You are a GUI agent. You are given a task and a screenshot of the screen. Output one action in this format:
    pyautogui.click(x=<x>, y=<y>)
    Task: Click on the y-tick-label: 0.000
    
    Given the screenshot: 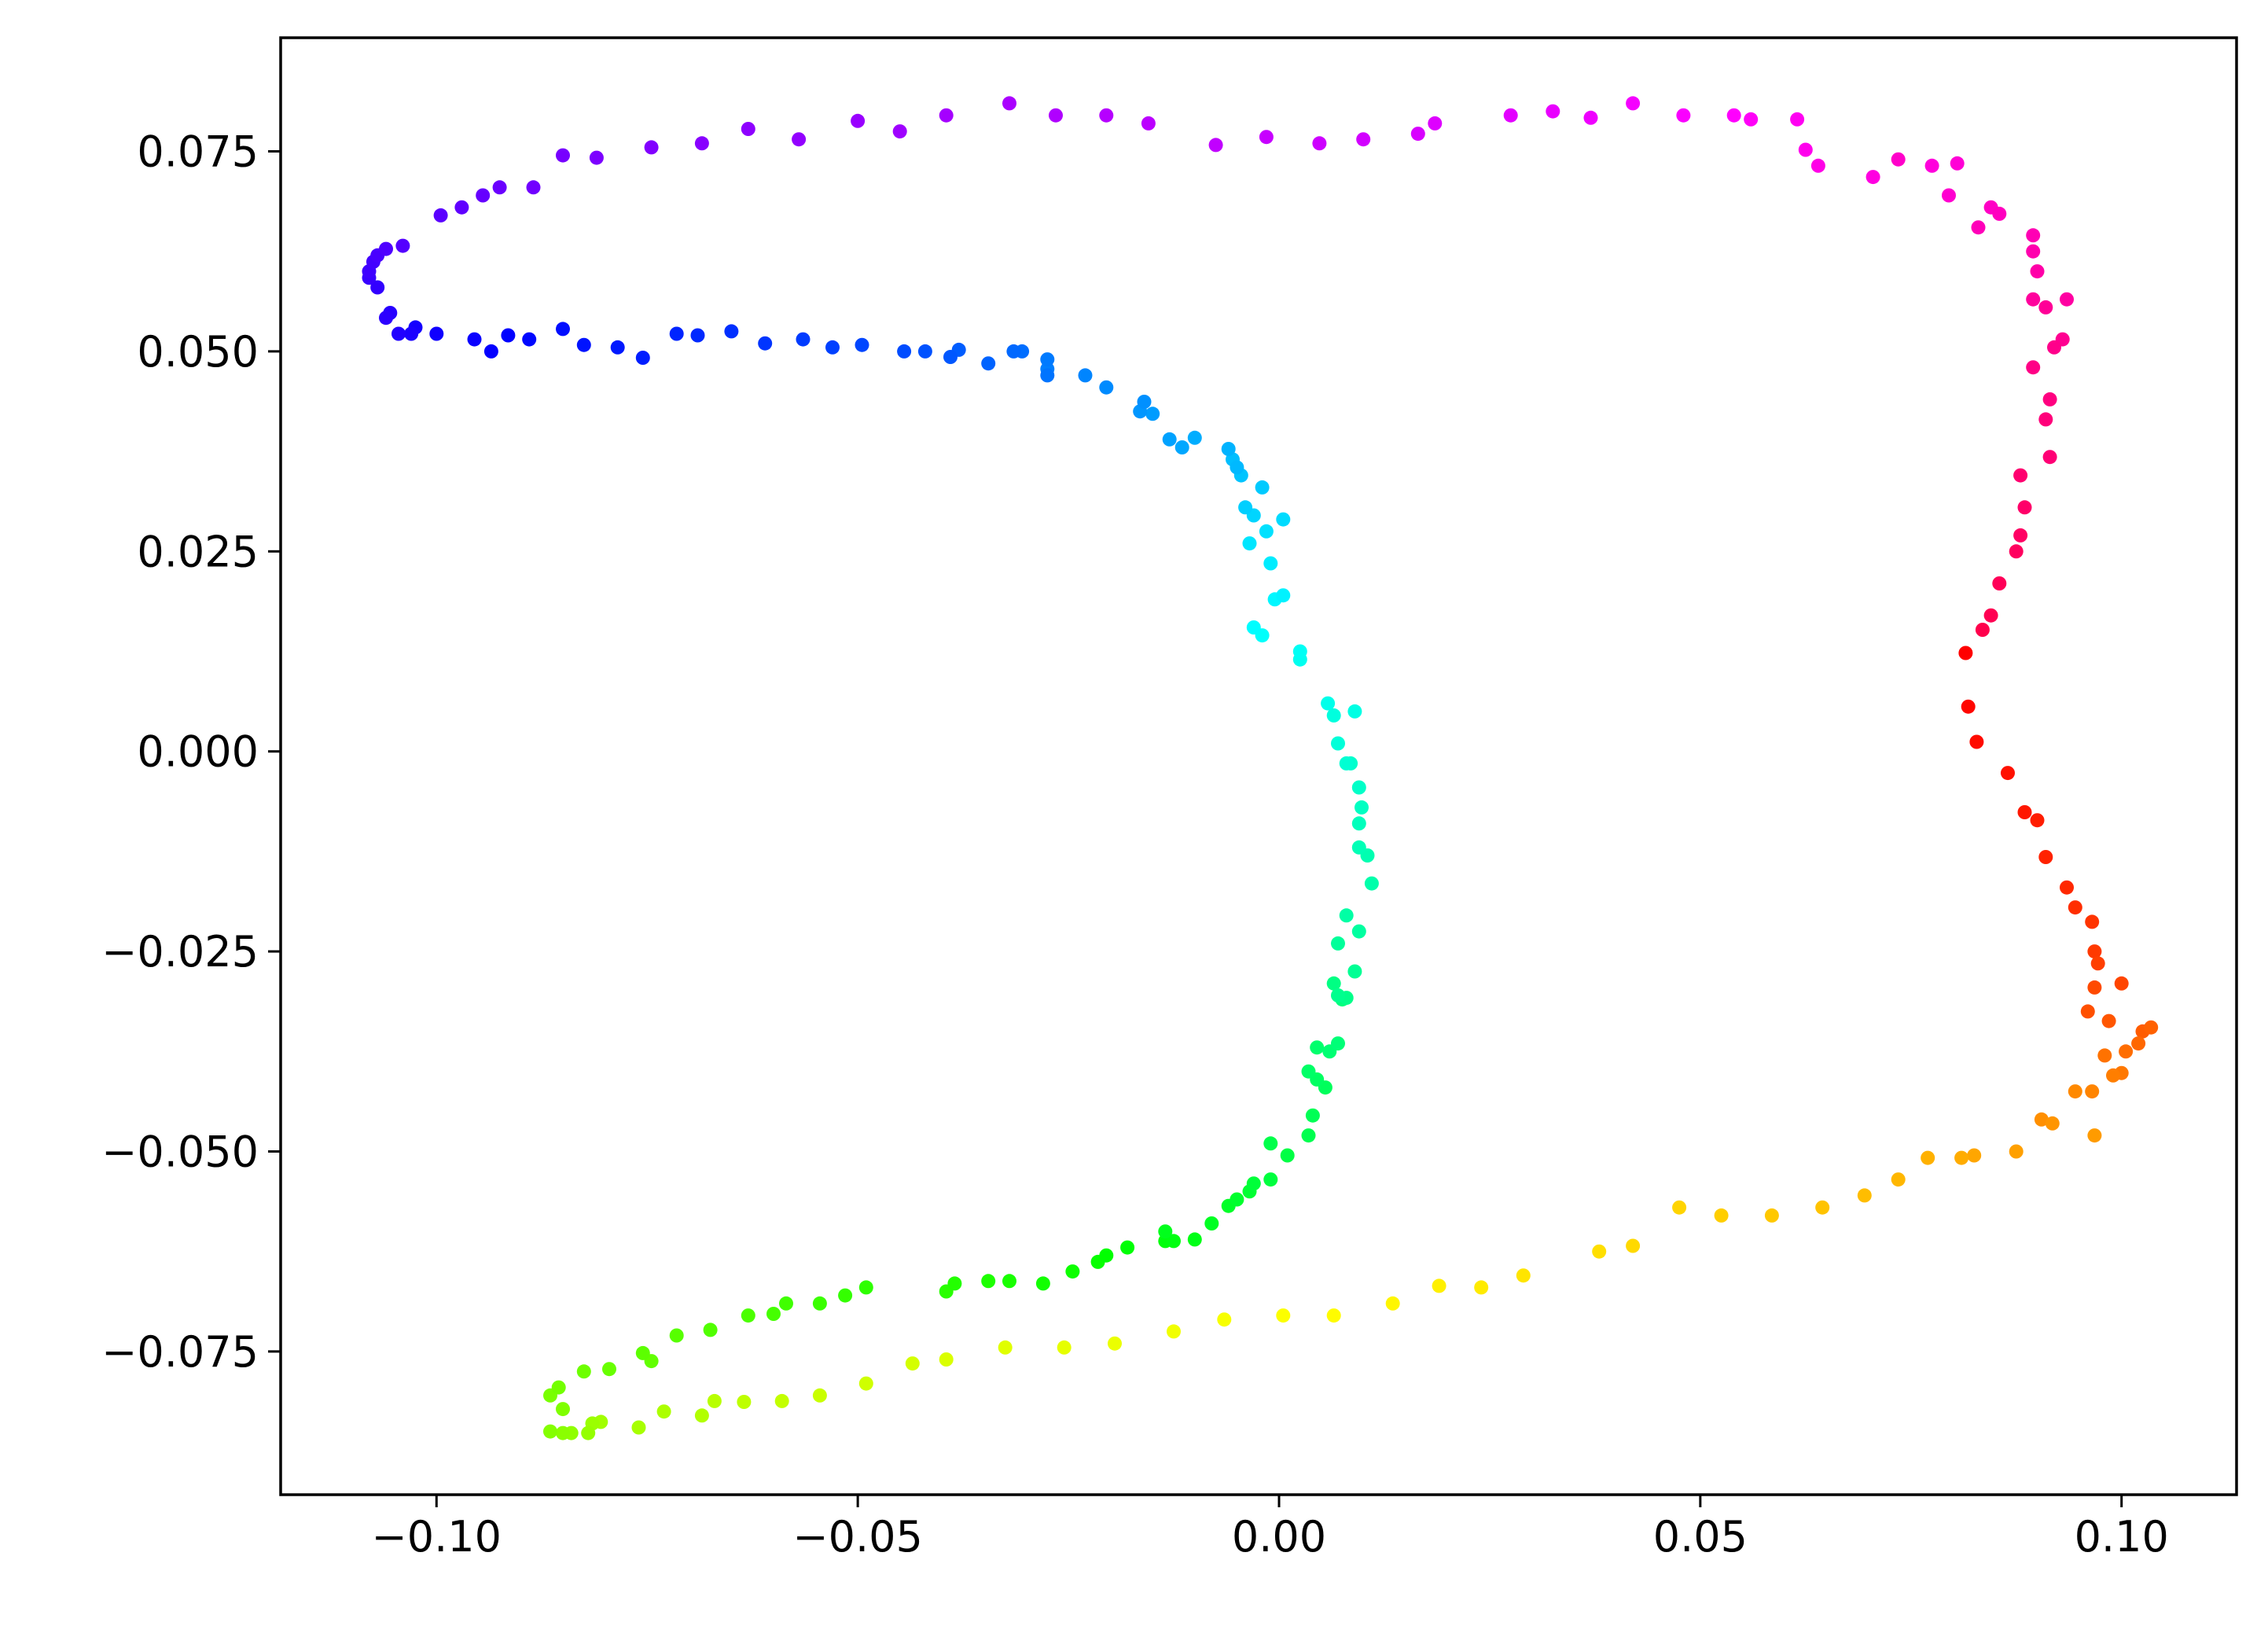 What is the action you would take?
    pyautogui.click(x=198, y=752)
    